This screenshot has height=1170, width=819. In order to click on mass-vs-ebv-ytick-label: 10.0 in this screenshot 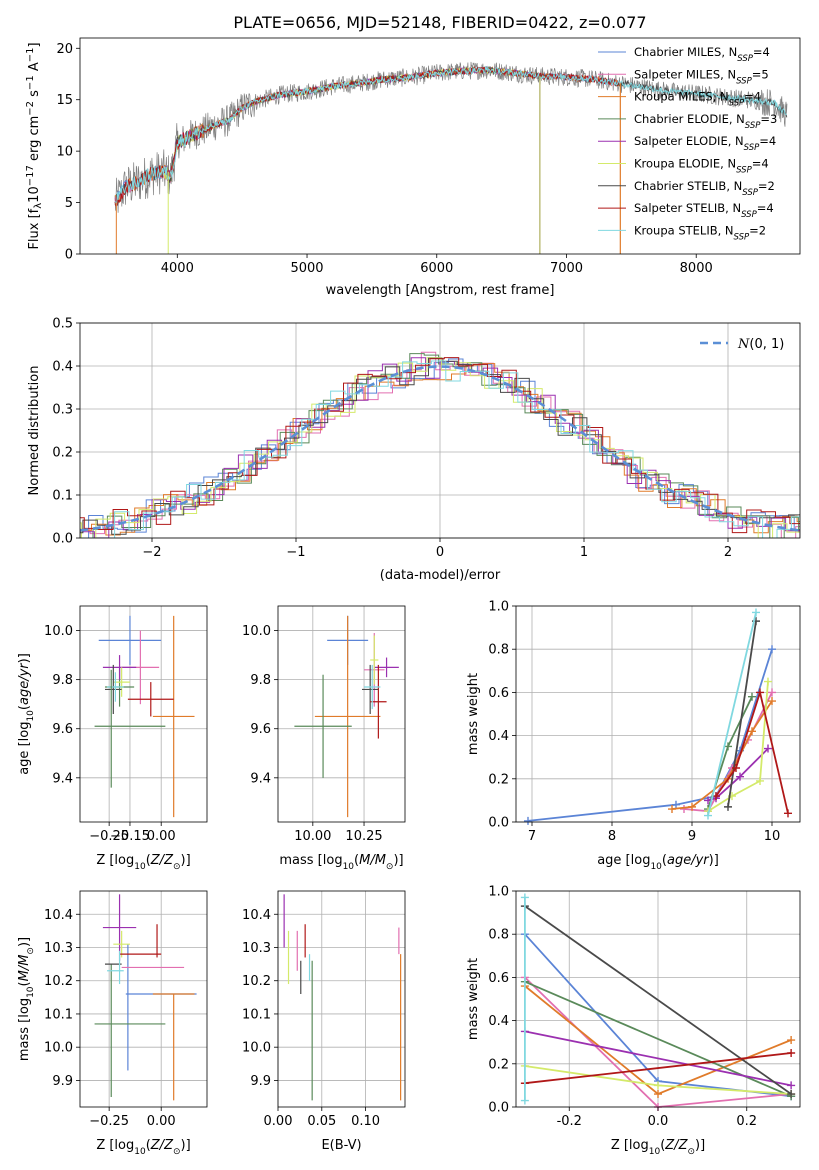, I will do `click(256, 1048)`.